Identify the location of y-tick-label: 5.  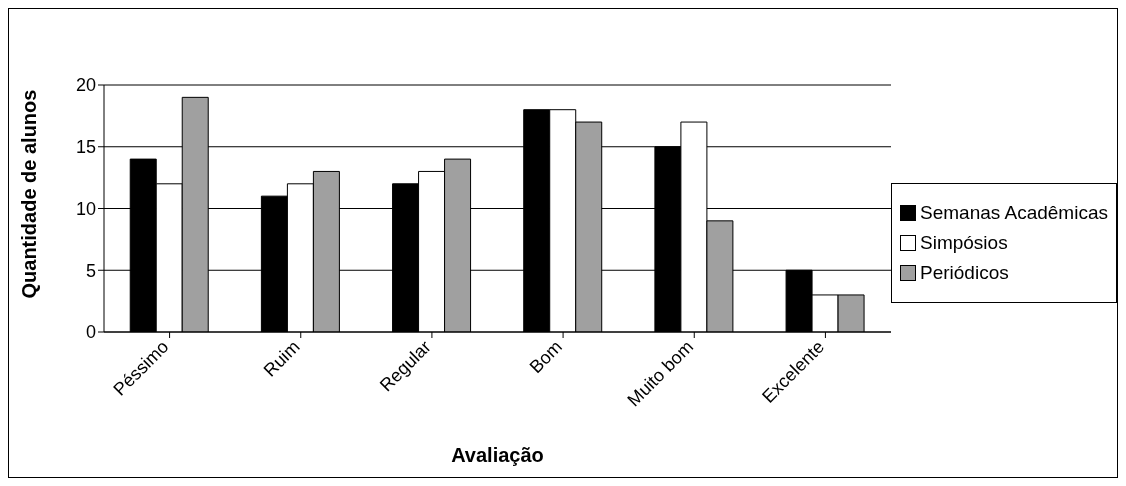
(90, 270).